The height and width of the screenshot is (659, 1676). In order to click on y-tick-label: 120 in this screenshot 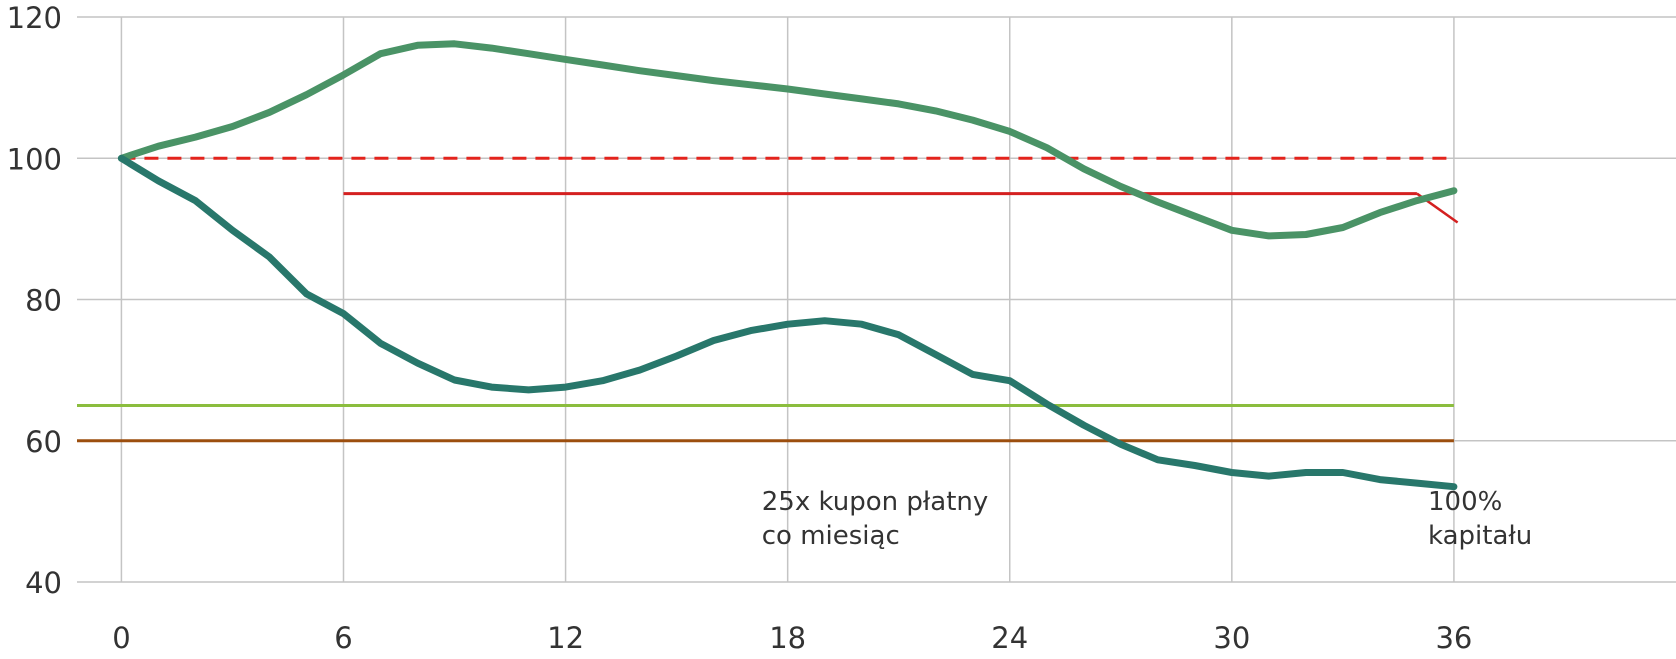, I will do `click(34, 18)`.